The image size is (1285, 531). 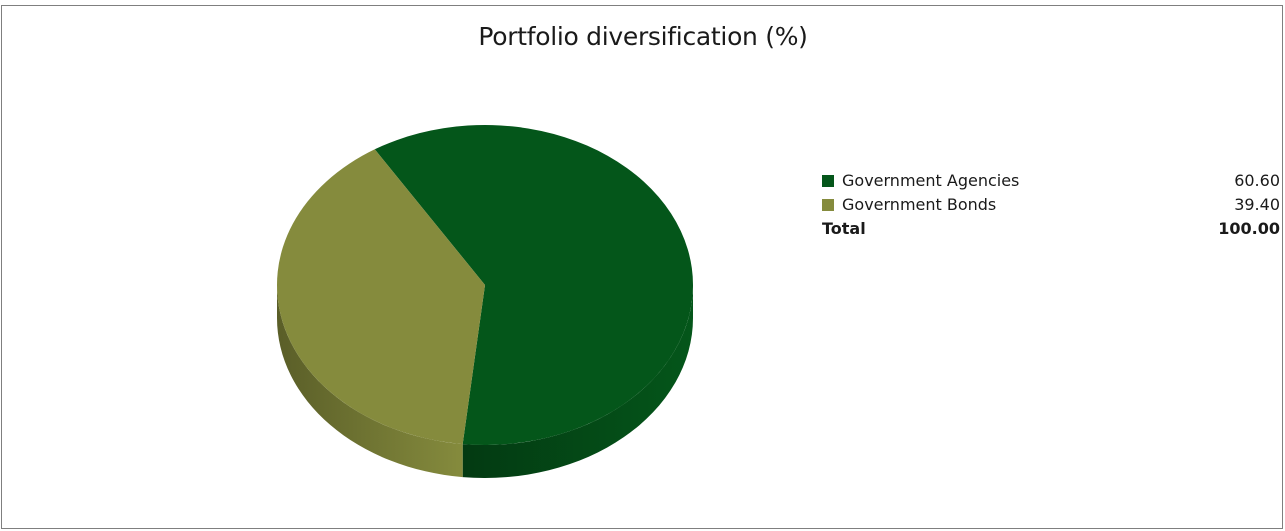 What do you see at coordinates (931, 180) in the screenshot?
I see `legend-label: Government Agencies` at bounding box center [931, 180].